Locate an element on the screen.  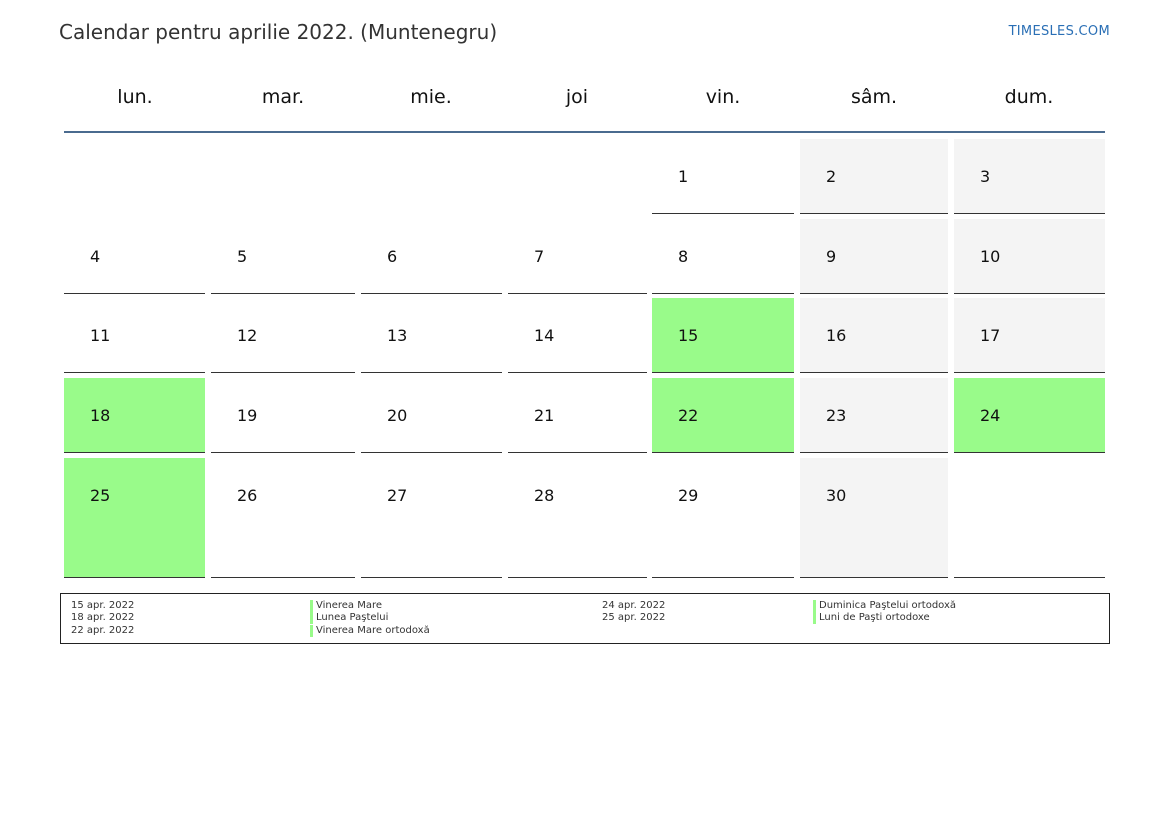
weekday-label: dum. is located at coordinates (1029, 97).